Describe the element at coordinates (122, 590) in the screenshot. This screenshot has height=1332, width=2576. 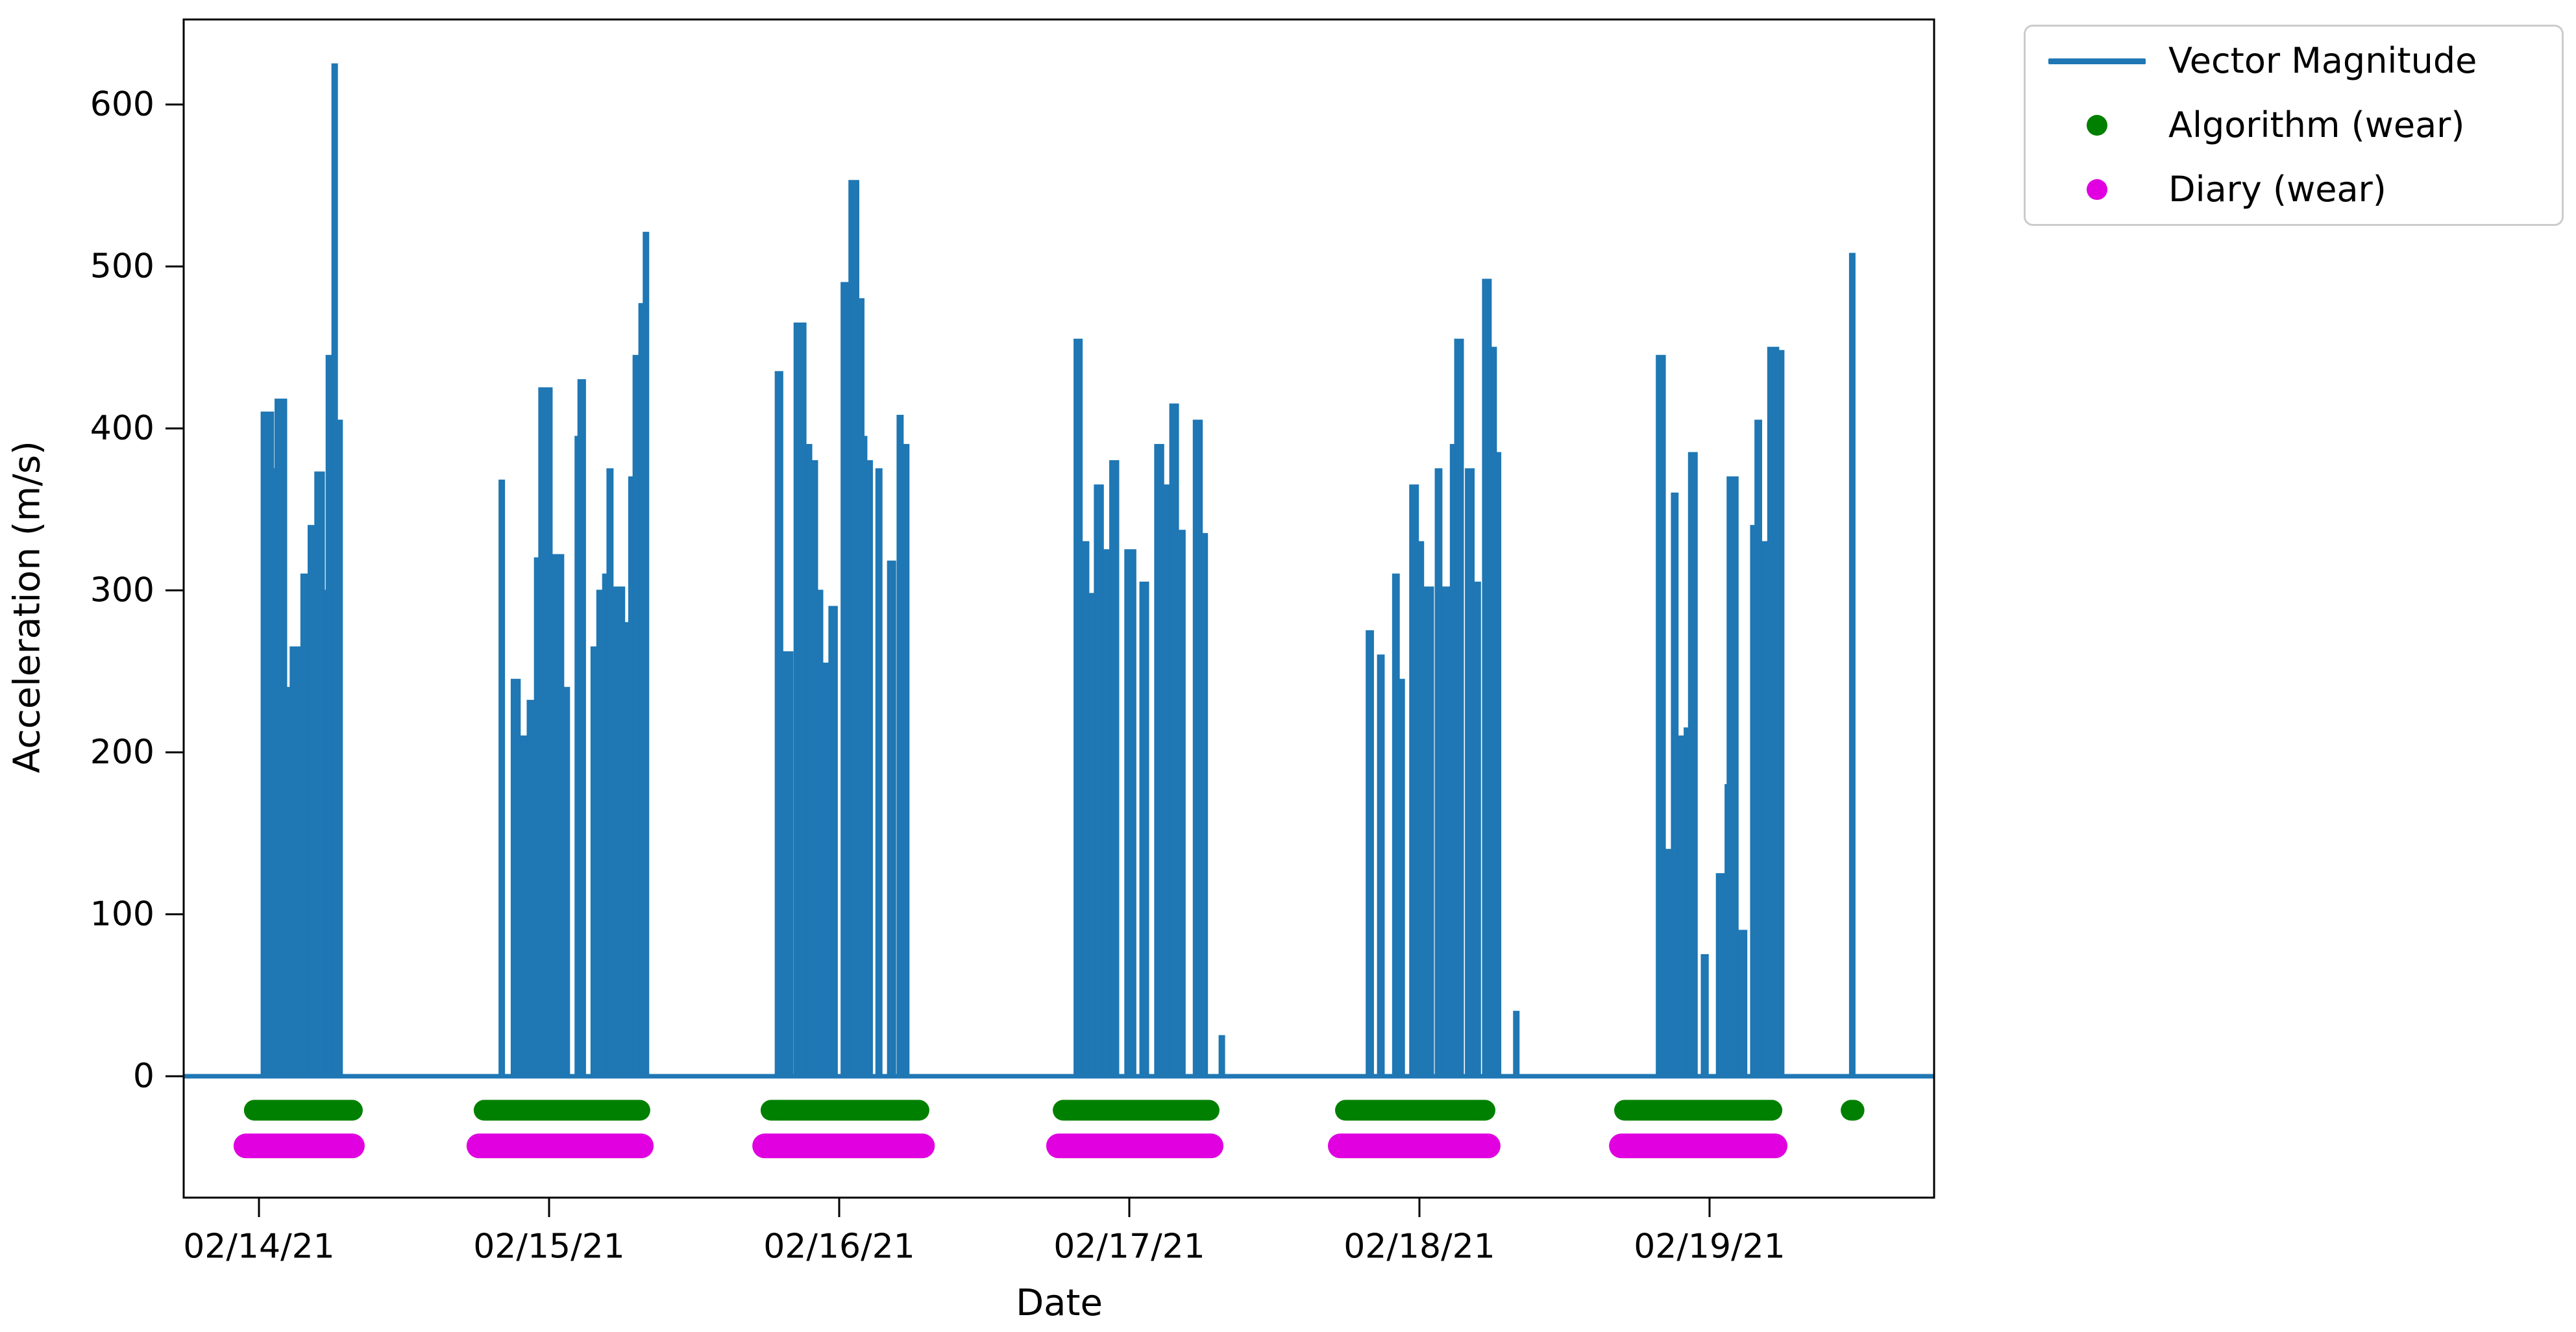
I see `y-tick-label: 300` at that location.